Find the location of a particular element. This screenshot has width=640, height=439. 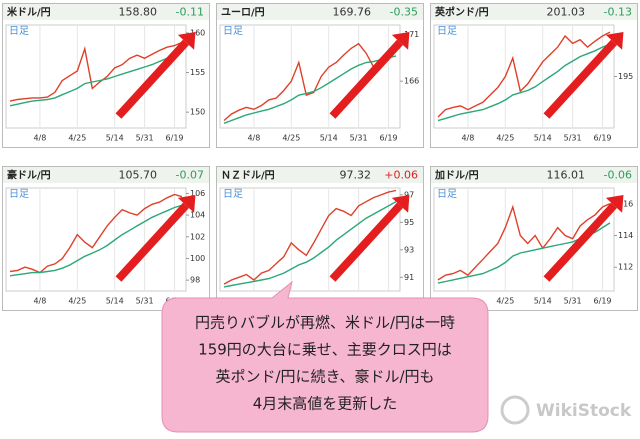

y-tick-label: 160 is located at coordinates (197, 32).